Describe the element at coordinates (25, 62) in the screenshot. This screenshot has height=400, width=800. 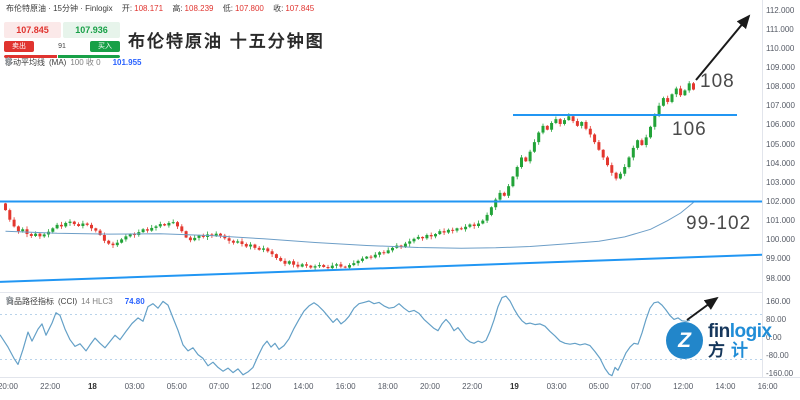
I see `ma-name: 移动平均线` at that location.